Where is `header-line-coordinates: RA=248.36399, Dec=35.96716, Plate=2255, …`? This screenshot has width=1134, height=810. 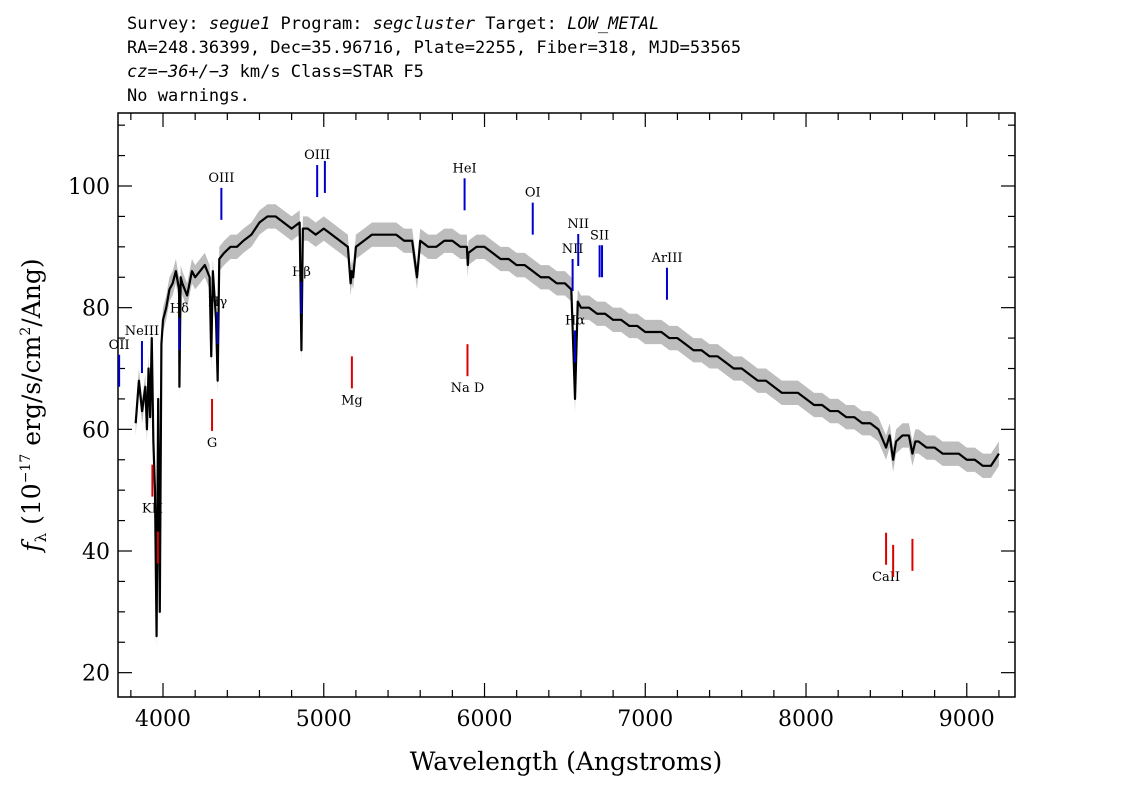 header-line-coordinates: RA=248.36399, Dec=35.96716, Plate=2255, … is located at coordinates (434, 48).